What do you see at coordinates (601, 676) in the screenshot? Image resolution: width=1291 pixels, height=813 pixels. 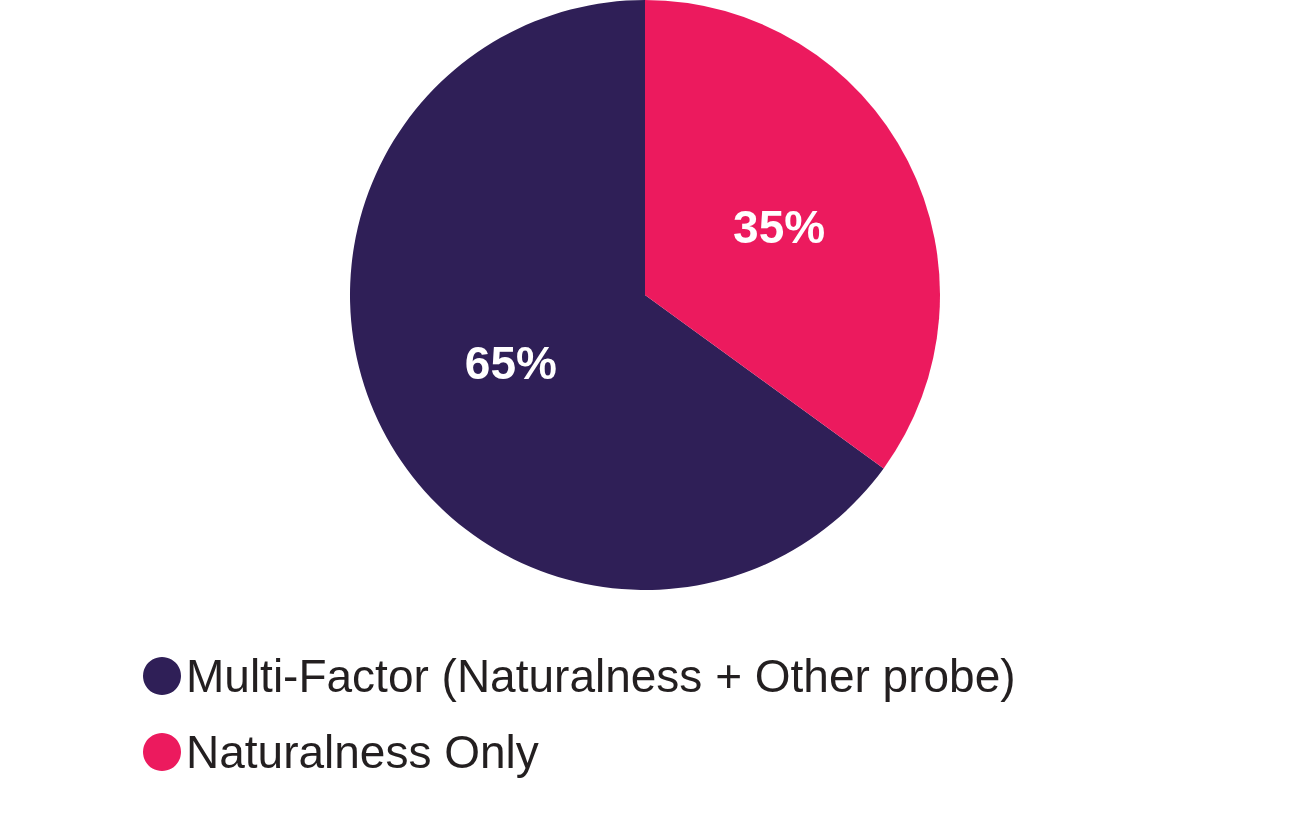 I see `legend-label: Multi-Factor (Naturalness + Other probe)` at bounding box center [601, 676].